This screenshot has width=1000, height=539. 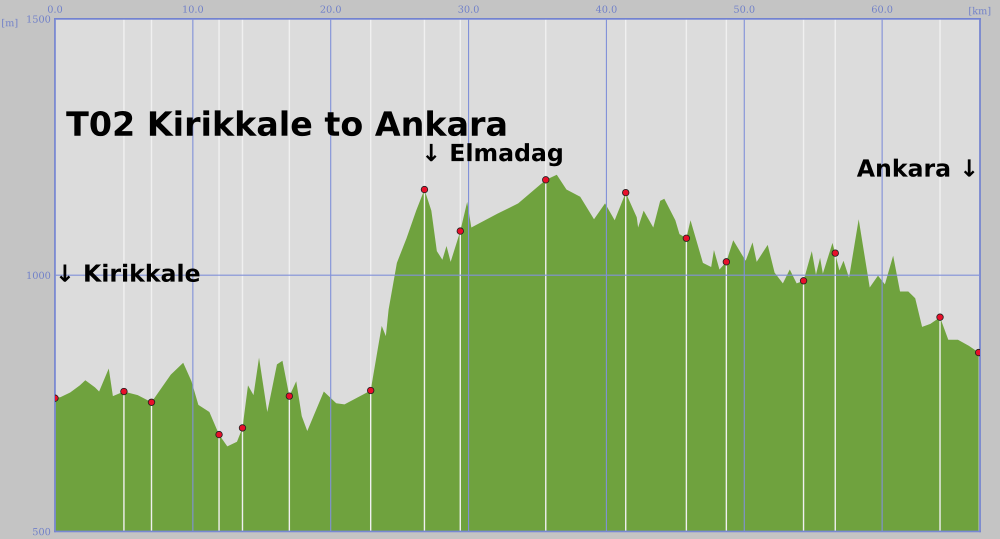 I want to click on annotation: ↓ Kirikkale, so click(x=130, y=273).